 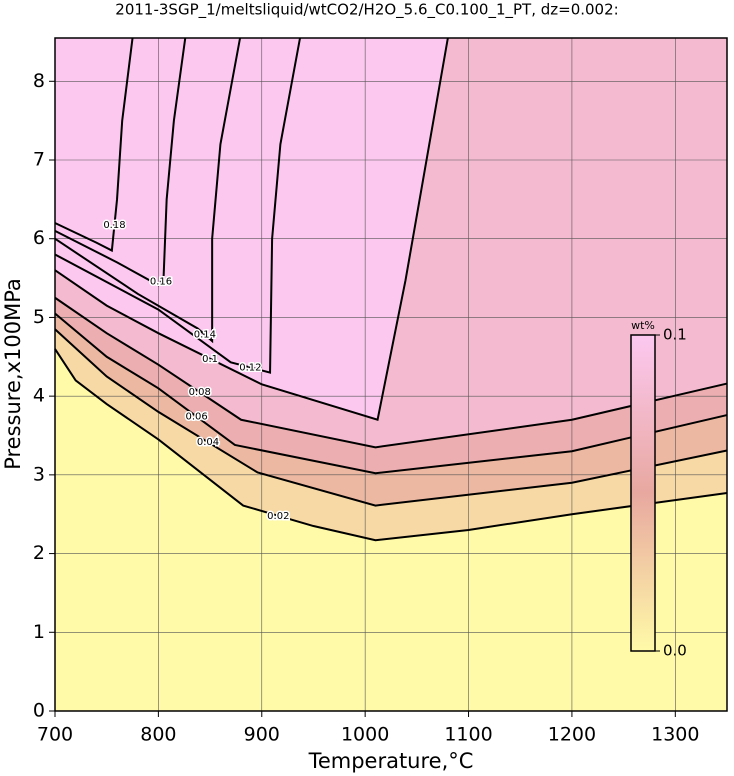 What do you see at coordinates (55, 735) in the screenshot?
I see `x-tick-label: 700` at bounding box center [55, 735].